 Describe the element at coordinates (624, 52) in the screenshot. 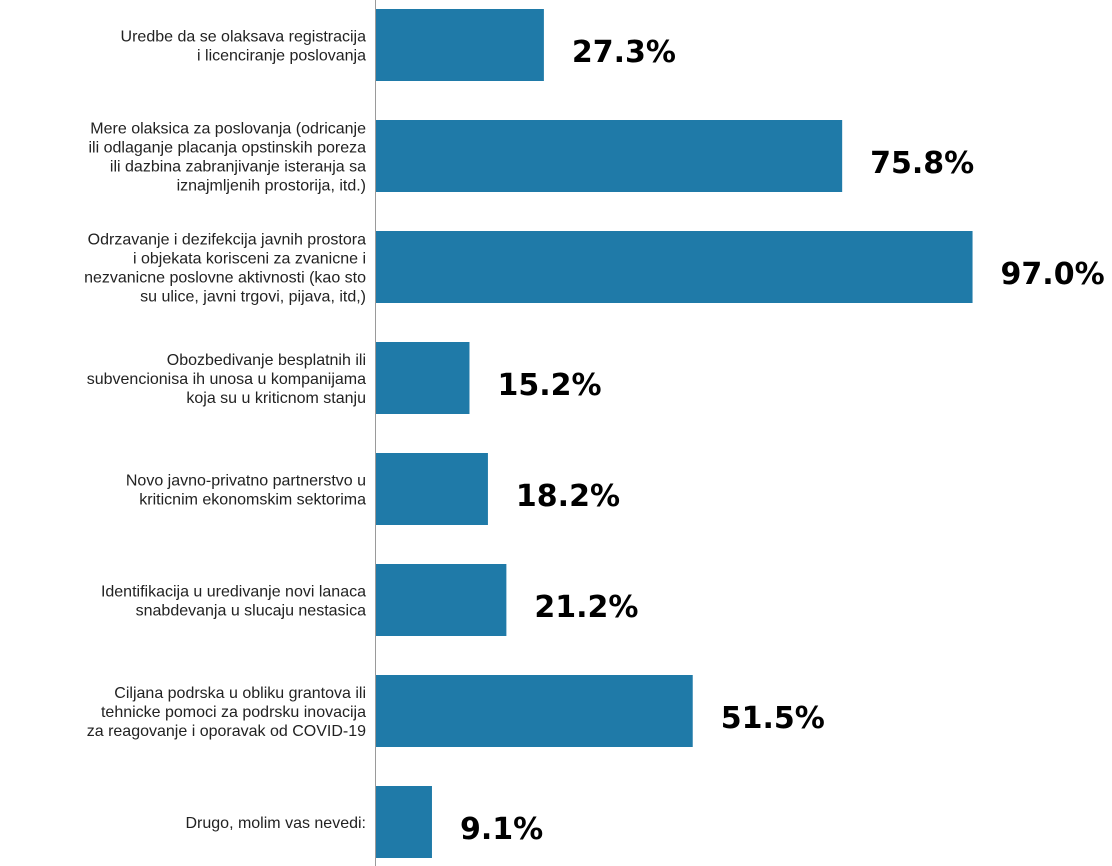

I see `value-label-1: 27.3%` at that location.